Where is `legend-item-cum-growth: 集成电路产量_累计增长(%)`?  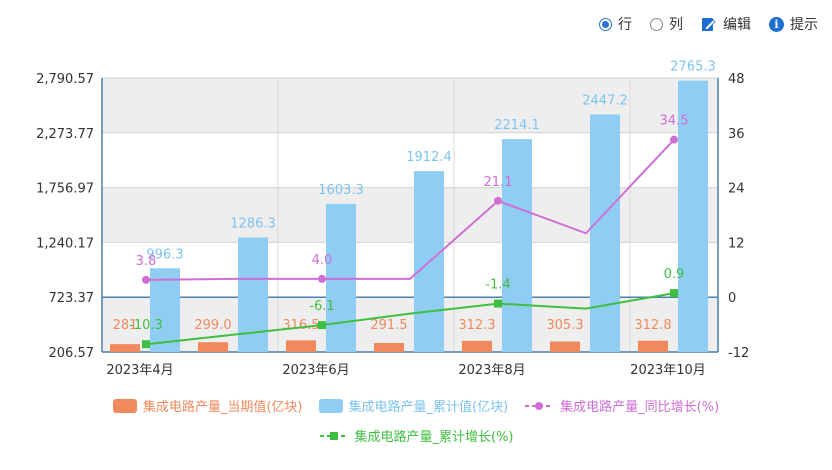
legend-item-cum-growth: 集成电路产量_累计增长(%) is located at coordinates (416, 435).